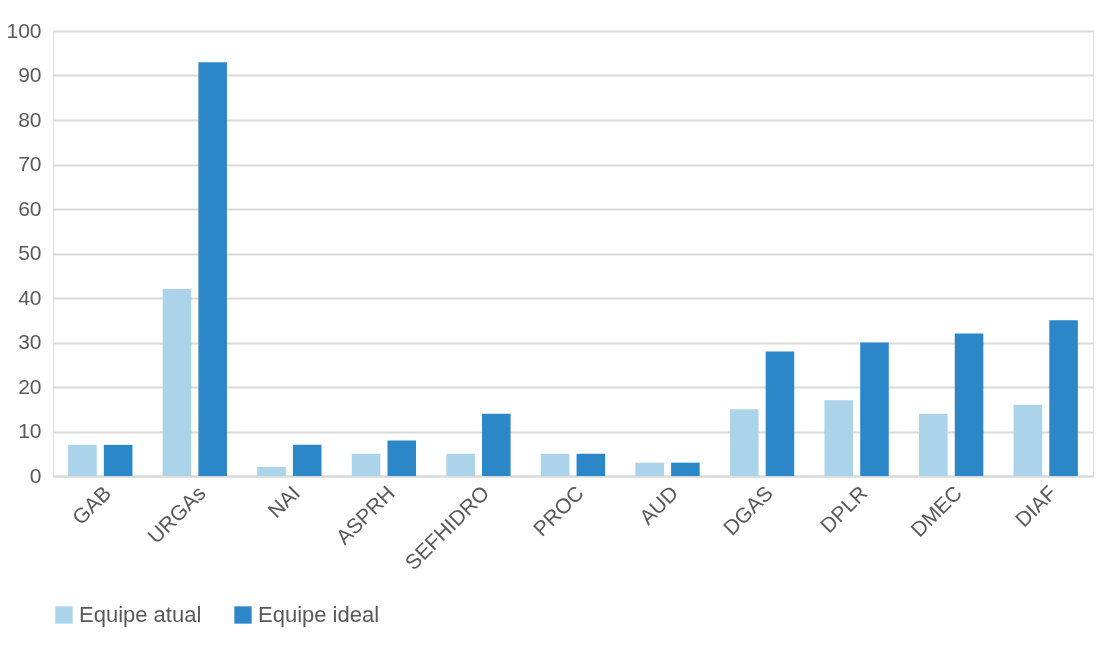 This screenshot has height=662, width=1117. What do you see at coordinates (30, 208) in the screenshot?
I see `y-tick-label: 60` at bounding box center [30, 208].